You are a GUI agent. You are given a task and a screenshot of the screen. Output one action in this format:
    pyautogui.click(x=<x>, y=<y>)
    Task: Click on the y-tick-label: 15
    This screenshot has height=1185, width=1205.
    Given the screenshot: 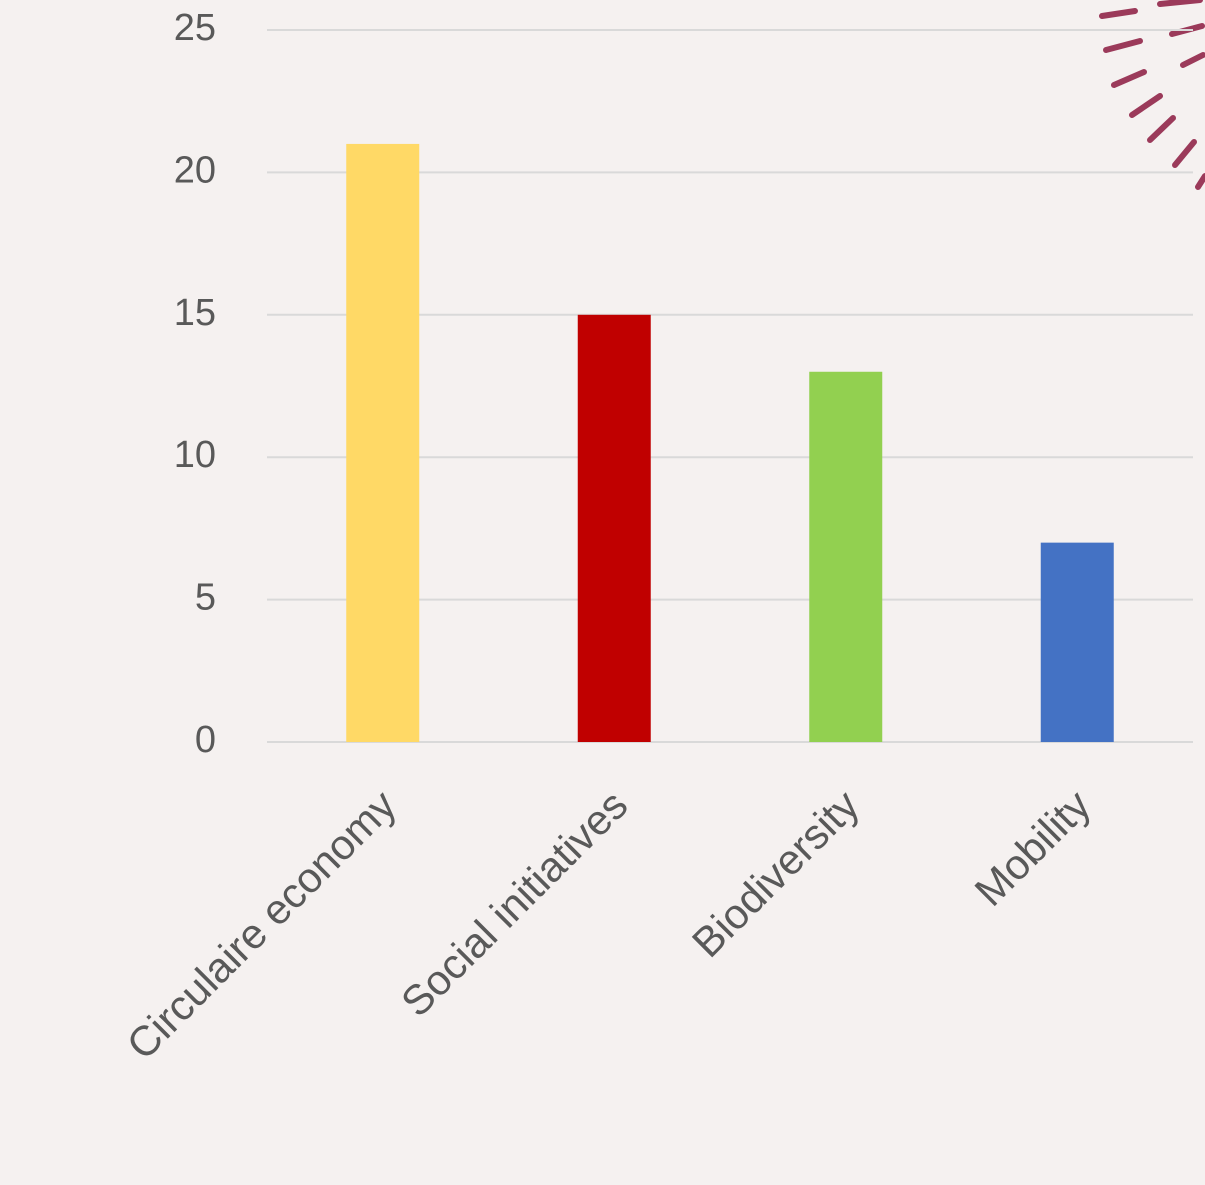 What is the action you would take?
    pyautogui.click(x=195, y=313)
    